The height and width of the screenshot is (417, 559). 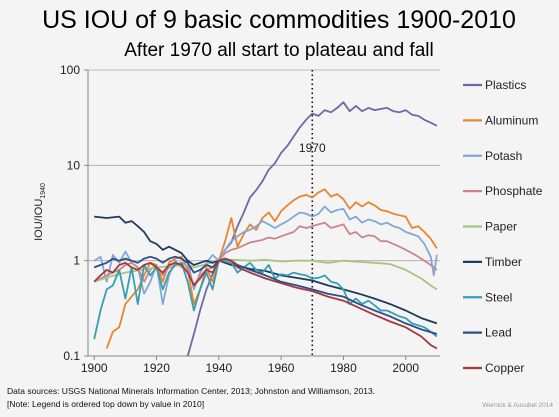 I want to click on legend-label-plastics: Plastics, so click(x=505, y=85).